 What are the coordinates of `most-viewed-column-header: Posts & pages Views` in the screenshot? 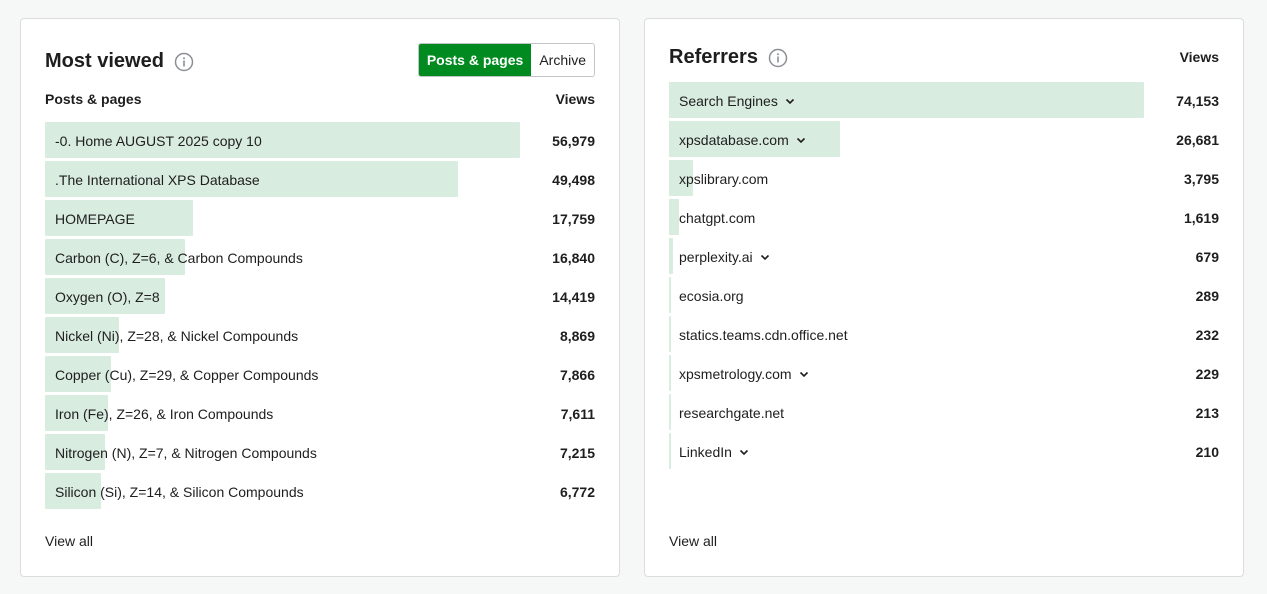 It's located at (320, 99).